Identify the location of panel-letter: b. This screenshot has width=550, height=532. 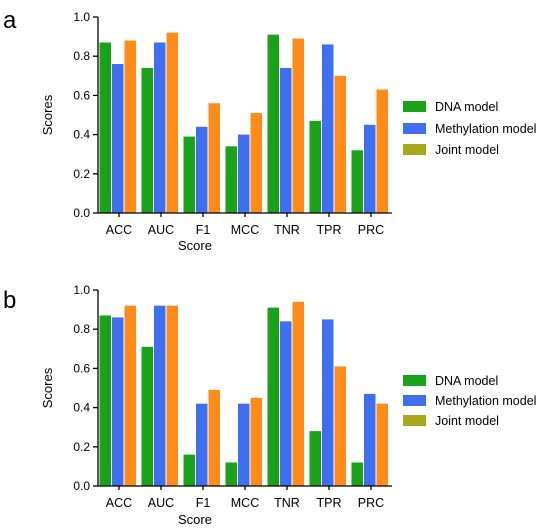
(9, 300).